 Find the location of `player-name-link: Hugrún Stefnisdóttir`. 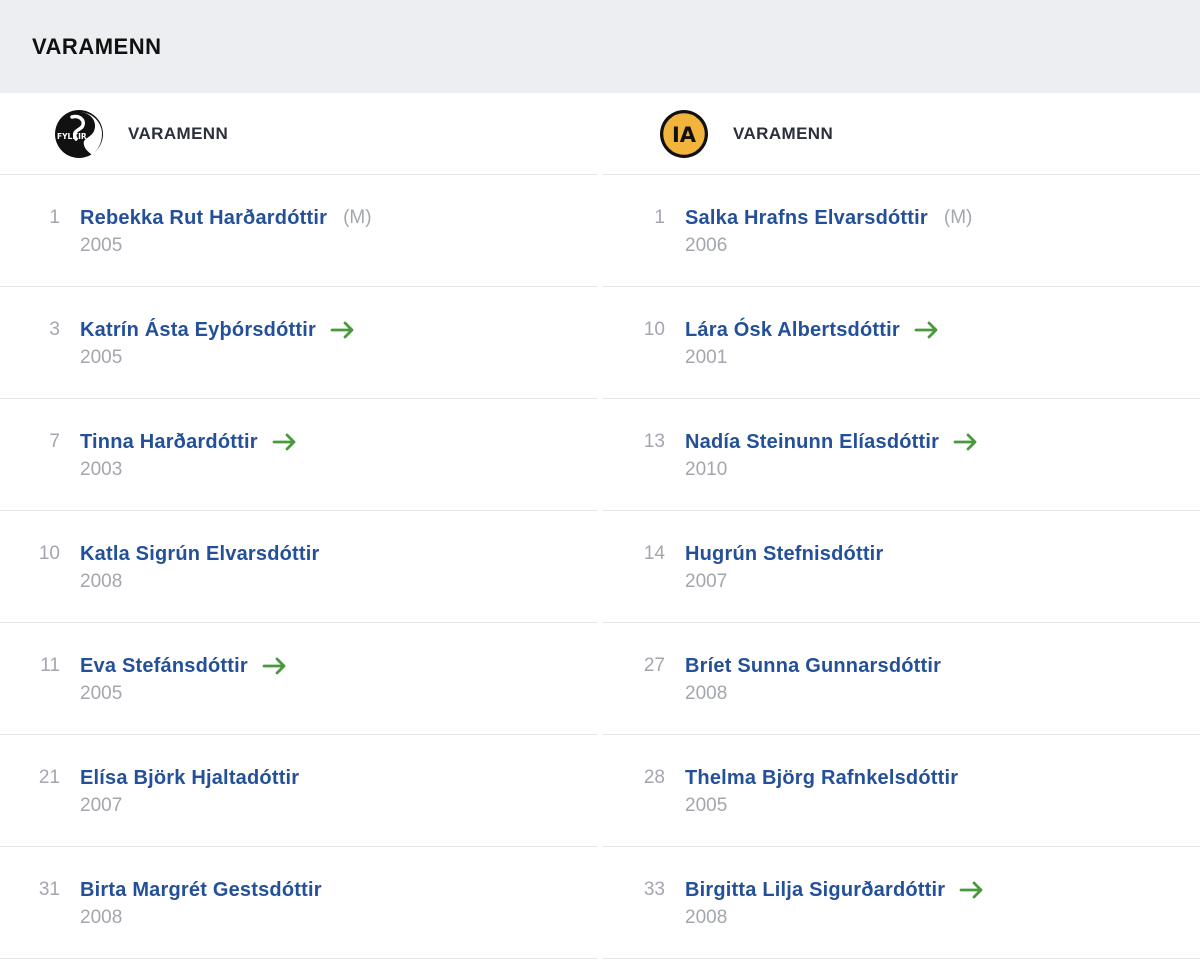

player-name-link: Hugrún Stefnisdóttir is located at coordinates (784, 553).